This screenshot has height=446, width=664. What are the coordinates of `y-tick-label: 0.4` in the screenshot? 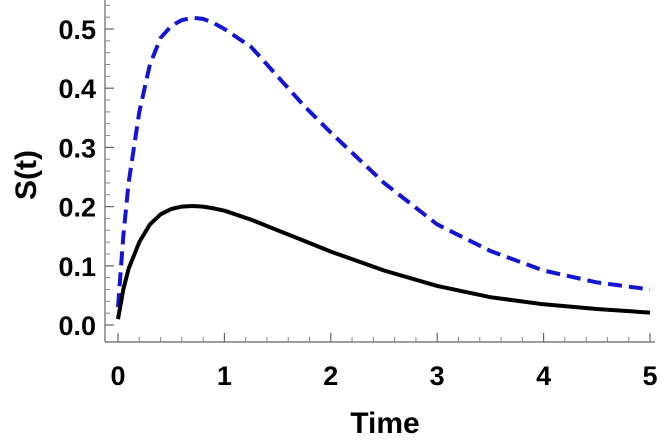 It's located at (77, 89).